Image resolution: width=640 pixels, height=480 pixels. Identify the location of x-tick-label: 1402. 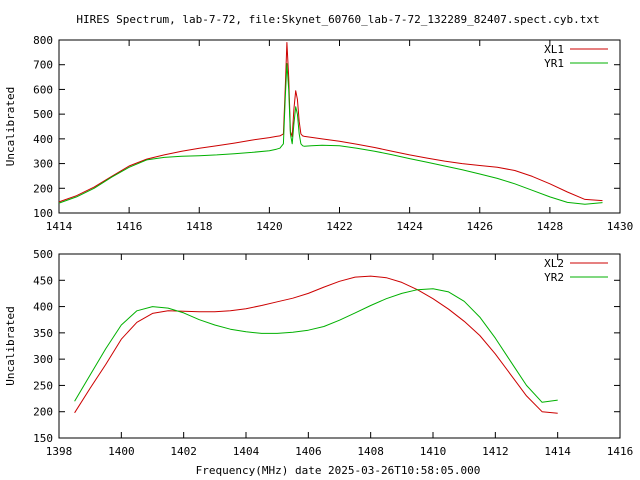
(183, 451).